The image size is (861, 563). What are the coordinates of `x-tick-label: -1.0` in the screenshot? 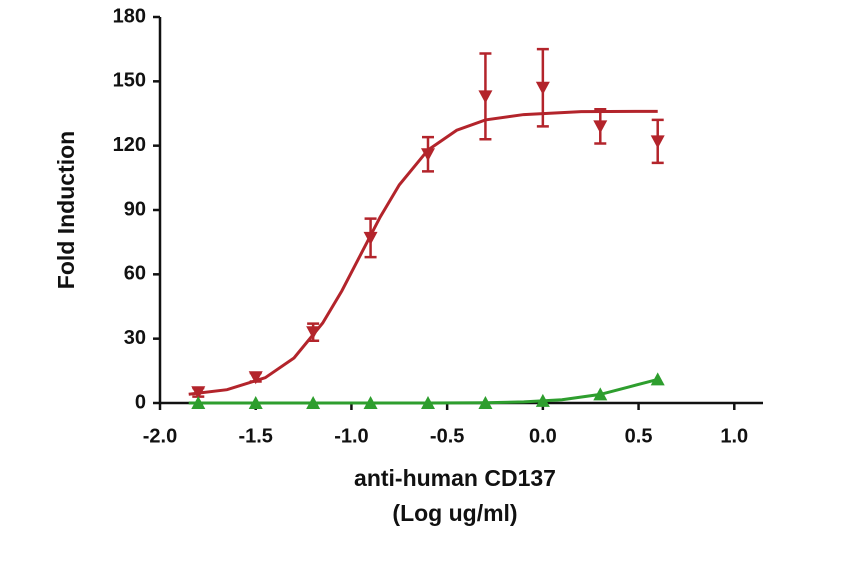 It's located at (351, 436).